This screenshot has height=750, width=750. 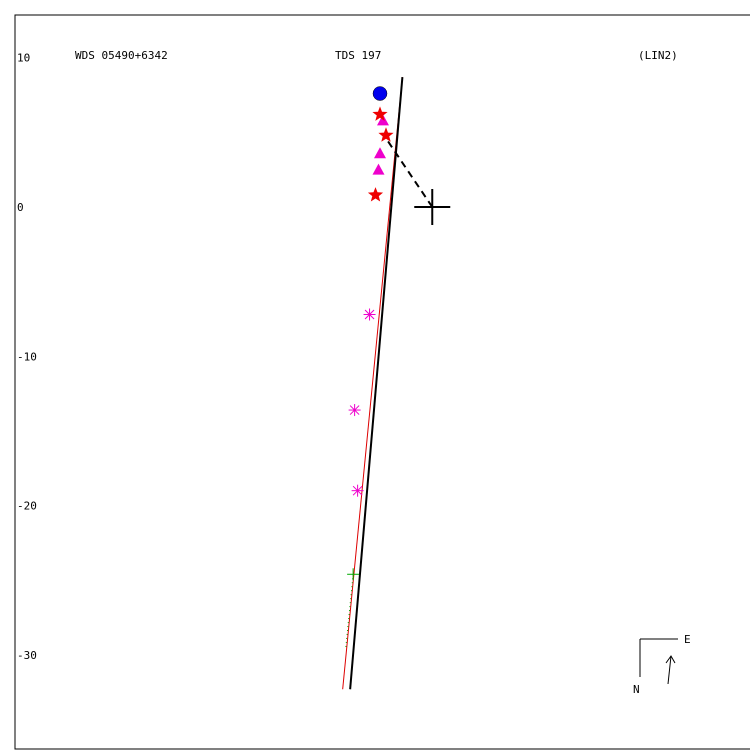 I want to click on compass-rose: E N, so click(x=662, y=664).